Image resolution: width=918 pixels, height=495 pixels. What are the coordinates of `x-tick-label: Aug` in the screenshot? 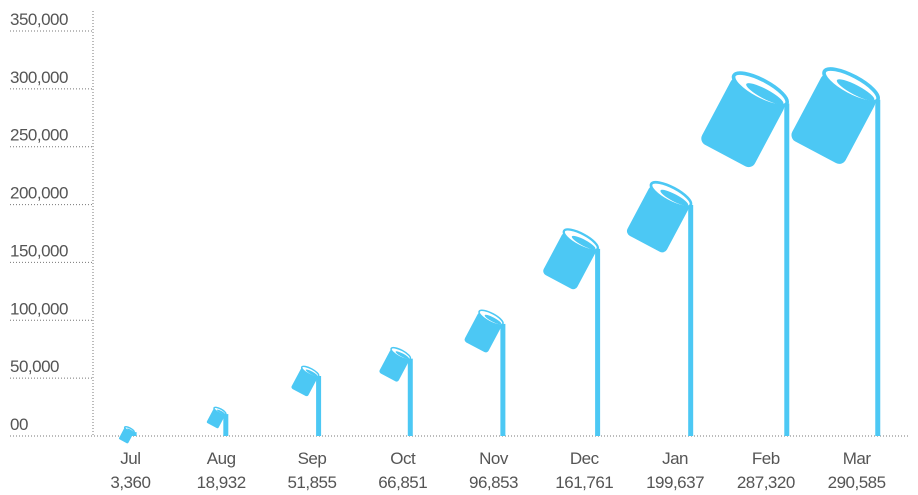 It's located at (221, 458).